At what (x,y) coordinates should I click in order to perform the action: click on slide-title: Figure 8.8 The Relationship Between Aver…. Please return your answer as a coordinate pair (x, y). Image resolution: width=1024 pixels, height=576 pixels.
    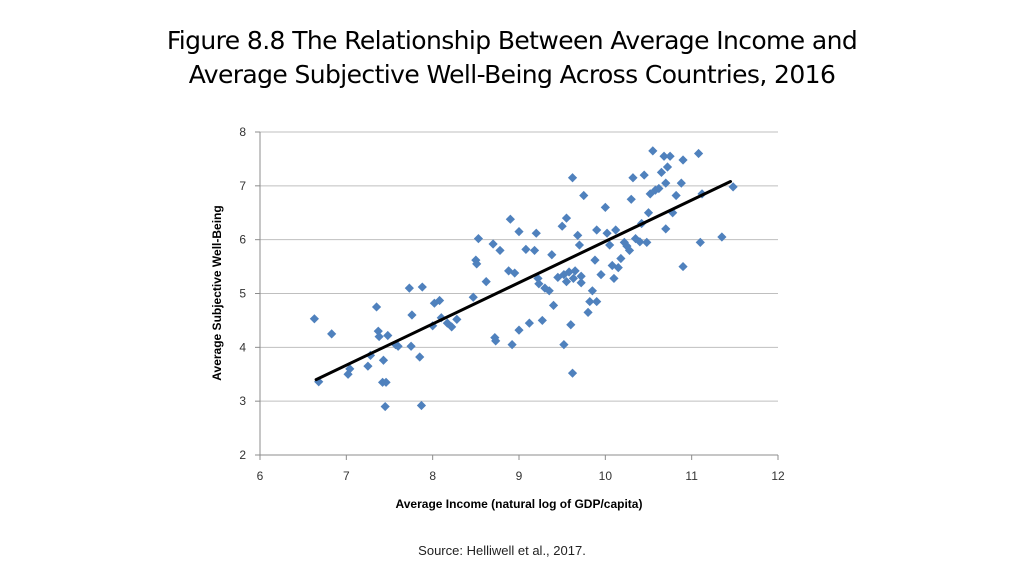
    Looking at the image, I should click on (512, 58).